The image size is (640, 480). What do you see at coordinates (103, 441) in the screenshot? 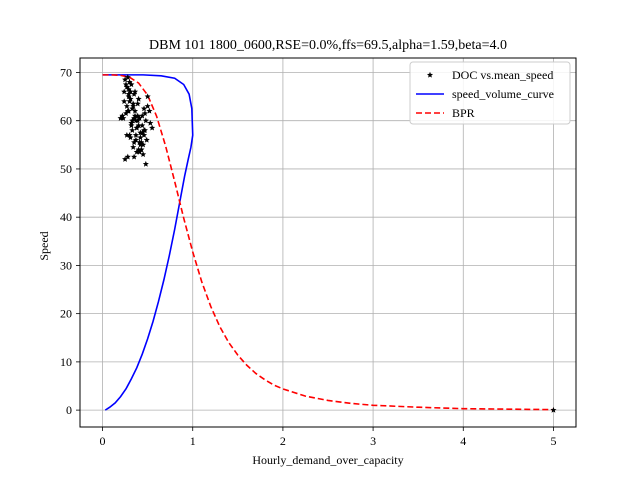
I see `x-tick-label: 0` at bounding box center [103, 441].